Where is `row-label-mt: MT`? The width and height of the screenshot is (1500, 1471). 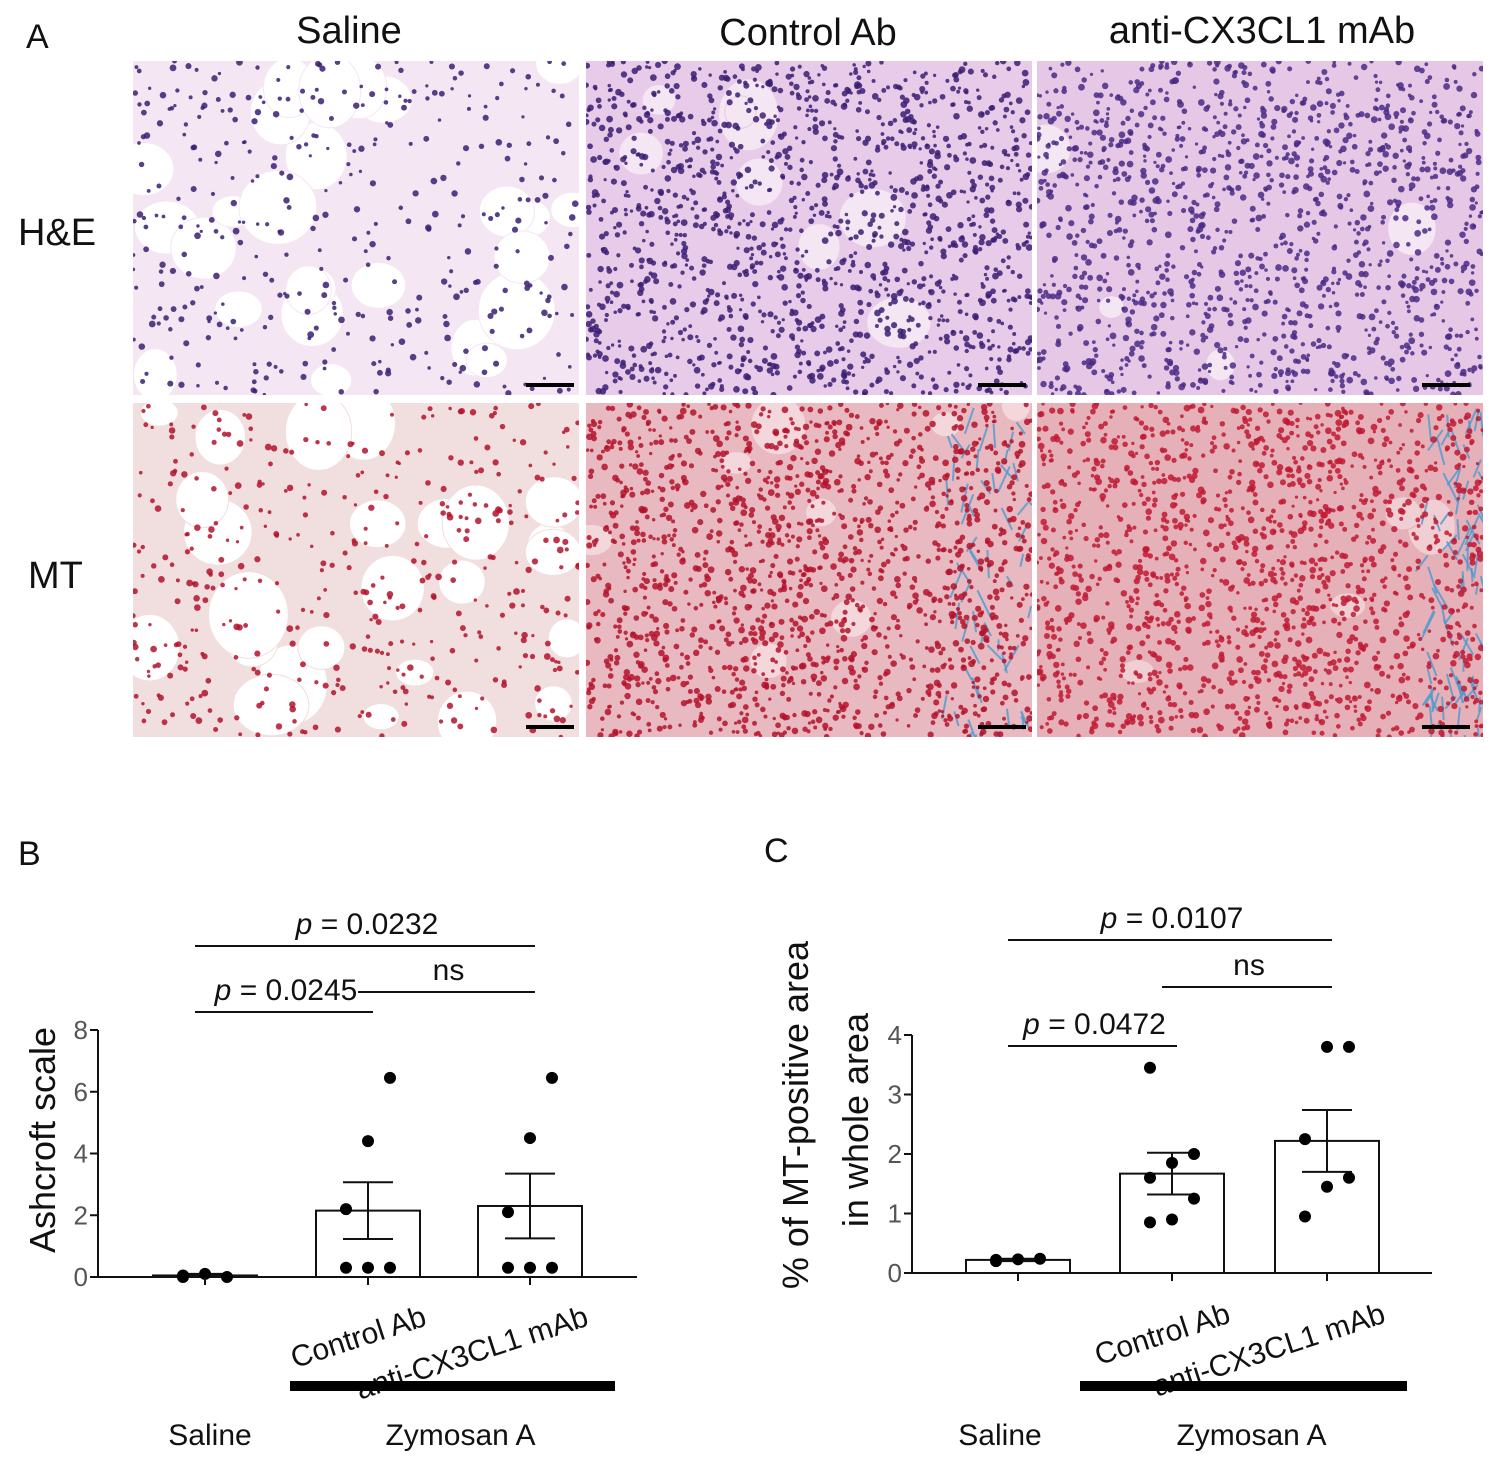 row-label-mt: MT is located at coordinates (55, 576).